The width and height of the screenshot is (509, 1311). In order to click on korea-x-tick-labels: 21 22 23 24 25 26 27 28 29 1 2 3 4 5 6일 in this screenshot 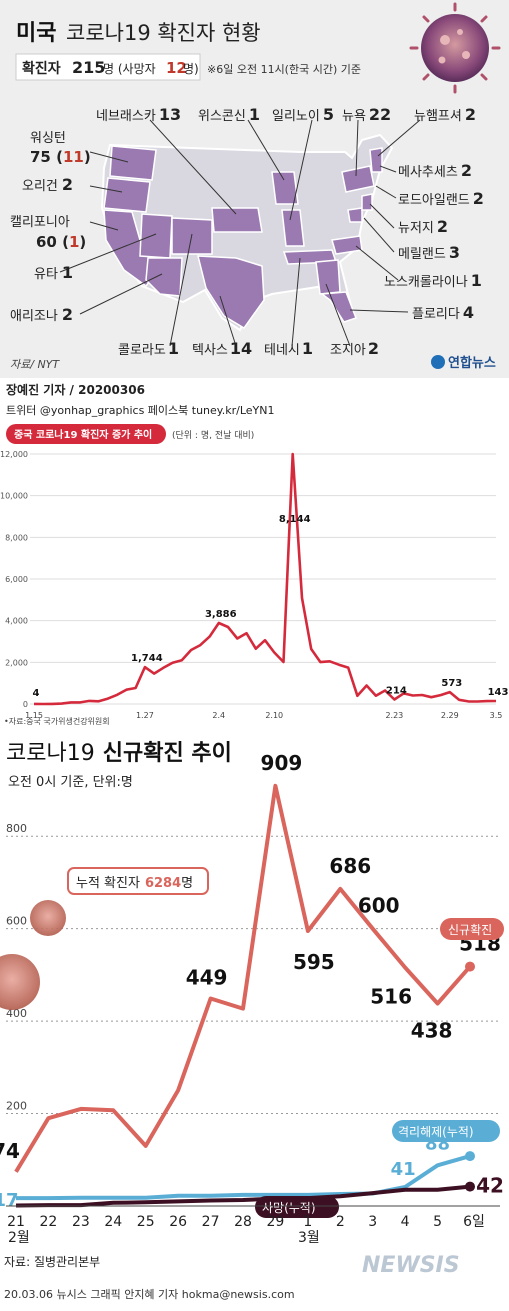, I will do `click(246, 1222)`.